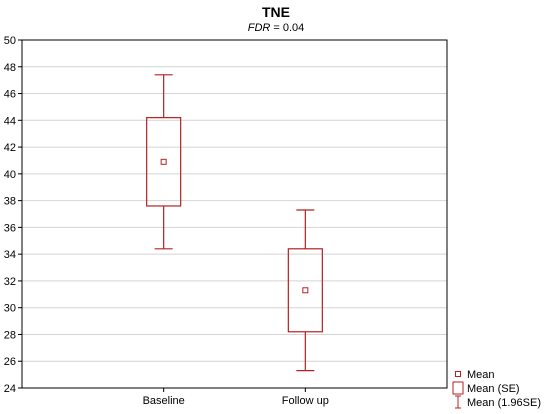 The width and height of the screenshot is (550, 414). I want to click on chart-subtitle: FDR = 0.04, so click(276, 28).